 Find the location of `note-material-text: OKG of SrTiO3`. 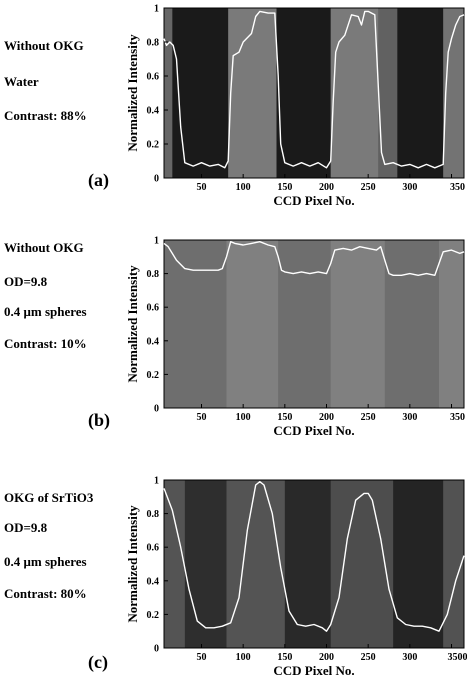

note-material-text: OKG of SrTiO3 is located at coordinates (49, 497).